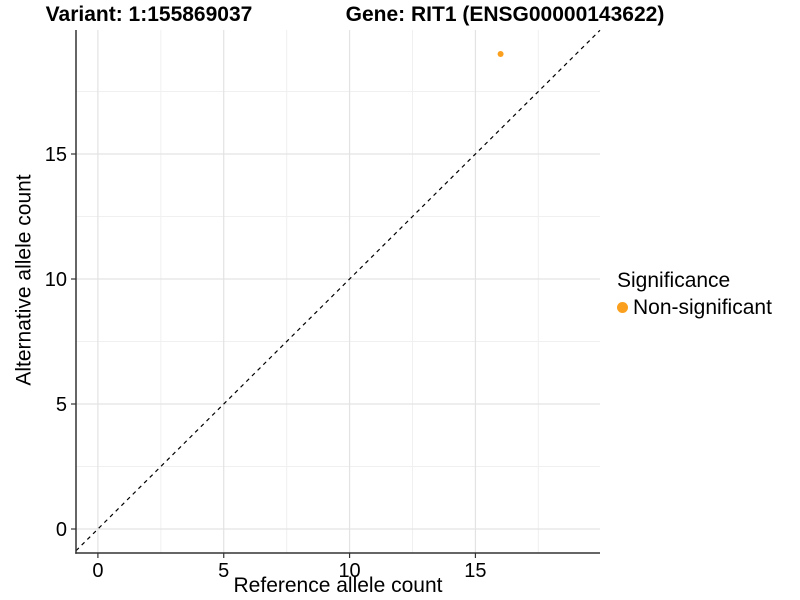 The image size is (800, 600). I want to click on y-tick-label: 15, so click(56, 155).